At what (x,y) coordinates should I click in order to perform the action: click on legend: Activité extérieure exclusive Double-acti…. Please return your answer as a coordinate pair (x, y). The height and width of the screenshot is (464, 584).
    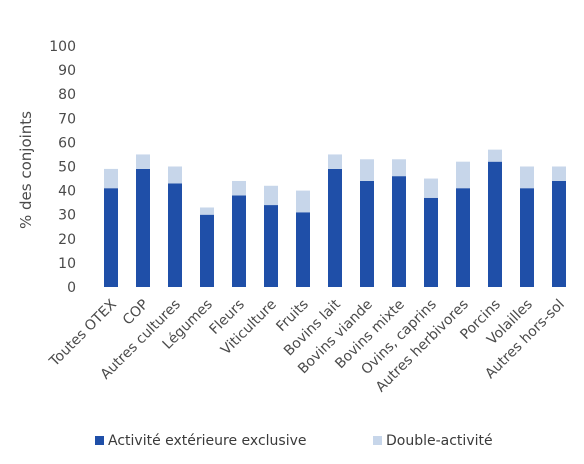
    Looking at the image, I should click on (294, 441).